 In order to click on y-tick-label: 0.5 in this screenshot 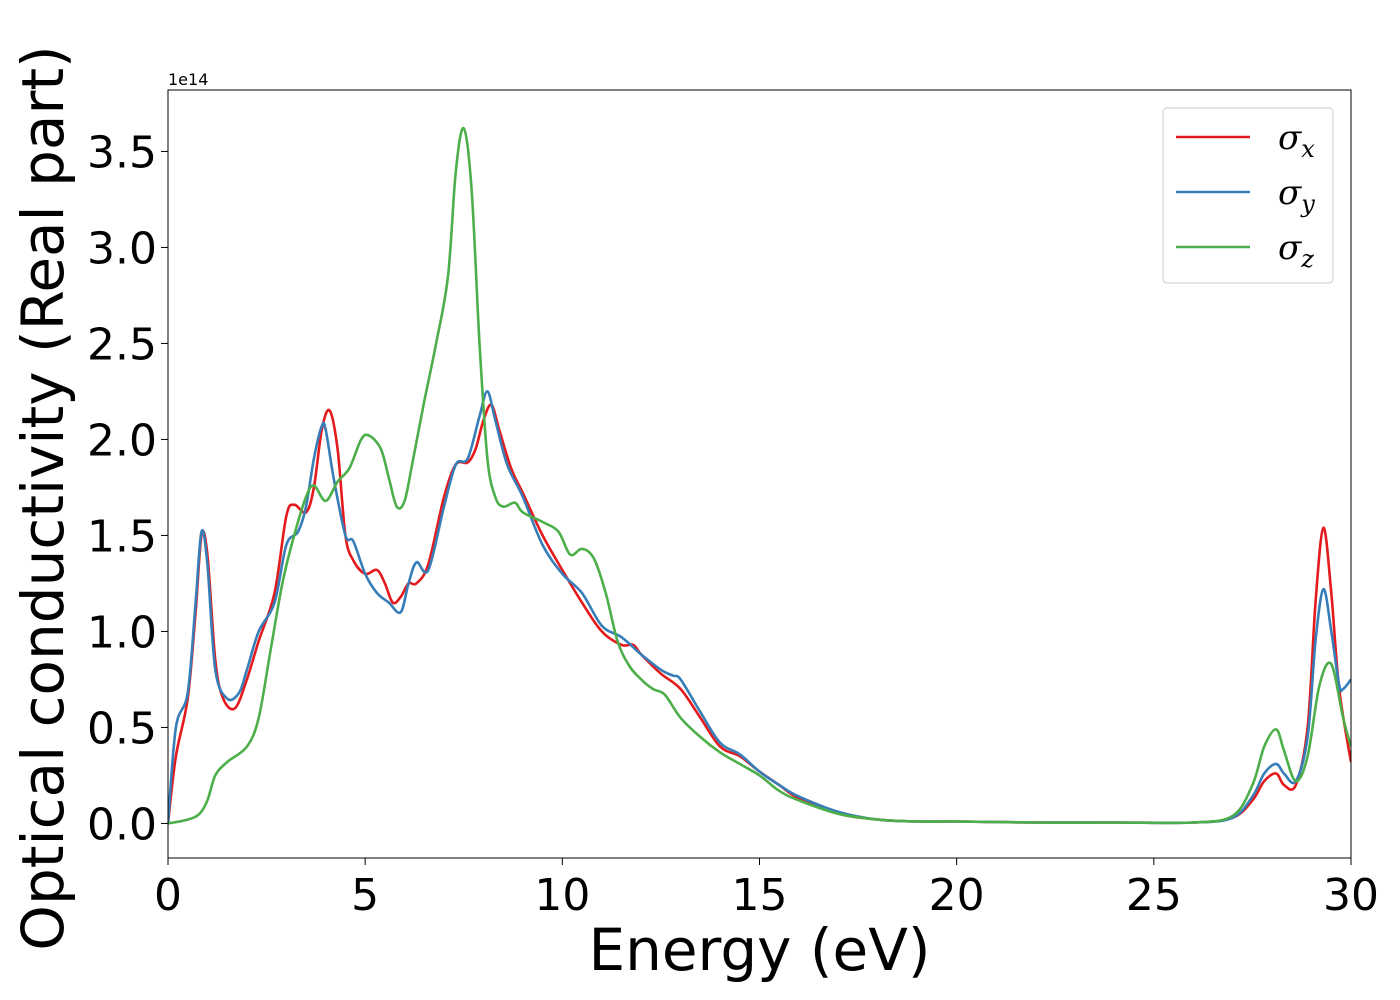, I will do `click(122, 728)`.